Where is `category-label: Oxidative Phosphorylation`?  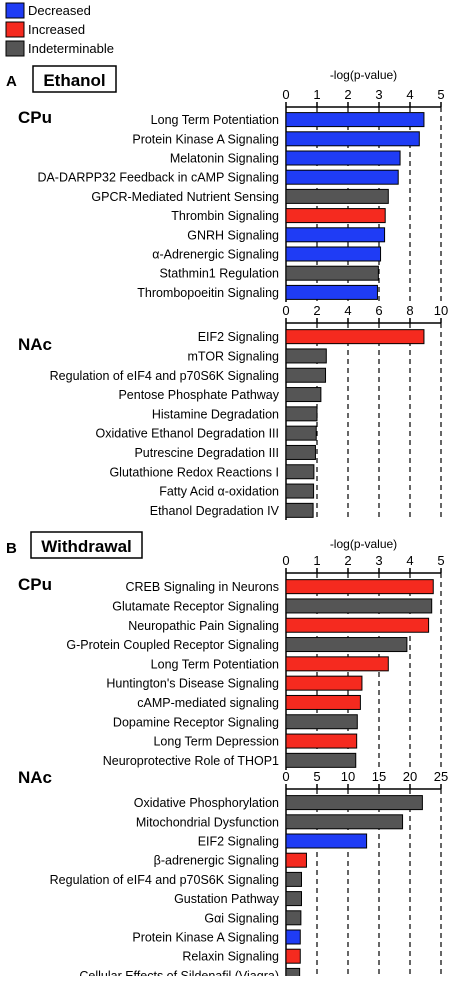 category-label: Oxidative Phosphorylation is located at coordinates (206, 803).